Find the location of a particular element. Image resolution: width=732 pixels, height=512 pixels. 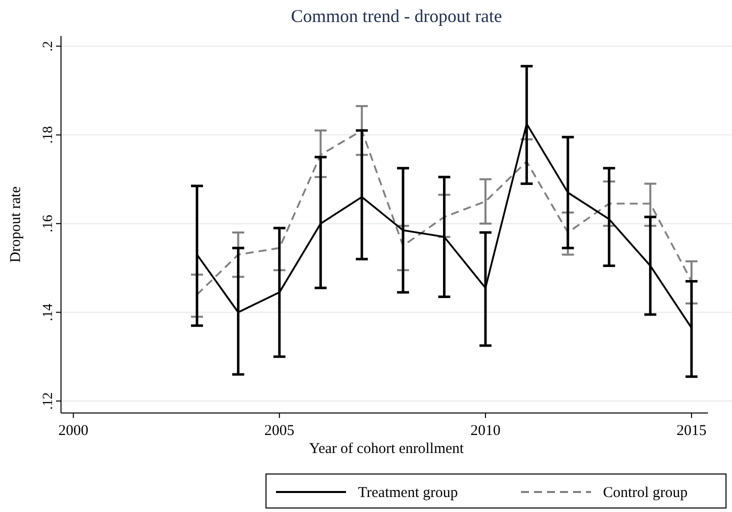

y-tick-label: .2 is located at coordinates (48, 46).